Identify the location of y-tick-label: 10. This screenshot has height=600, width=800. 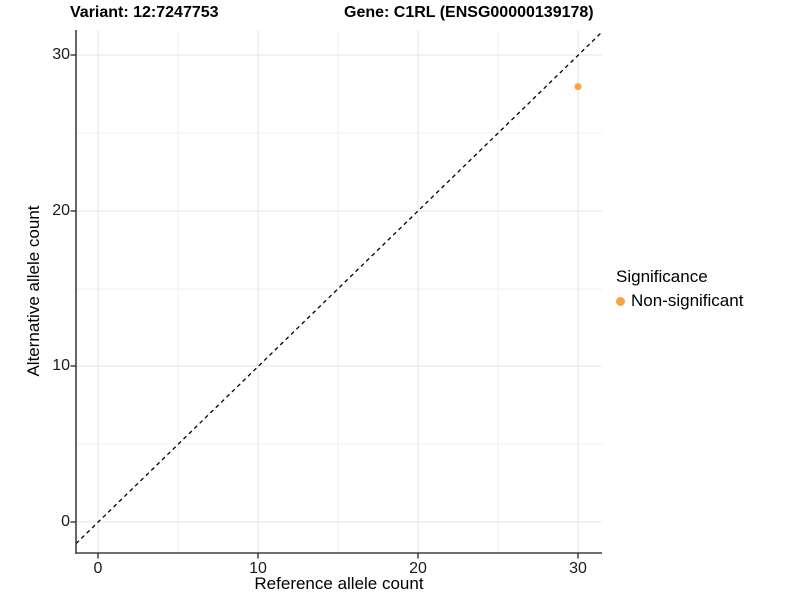
(61, 365).